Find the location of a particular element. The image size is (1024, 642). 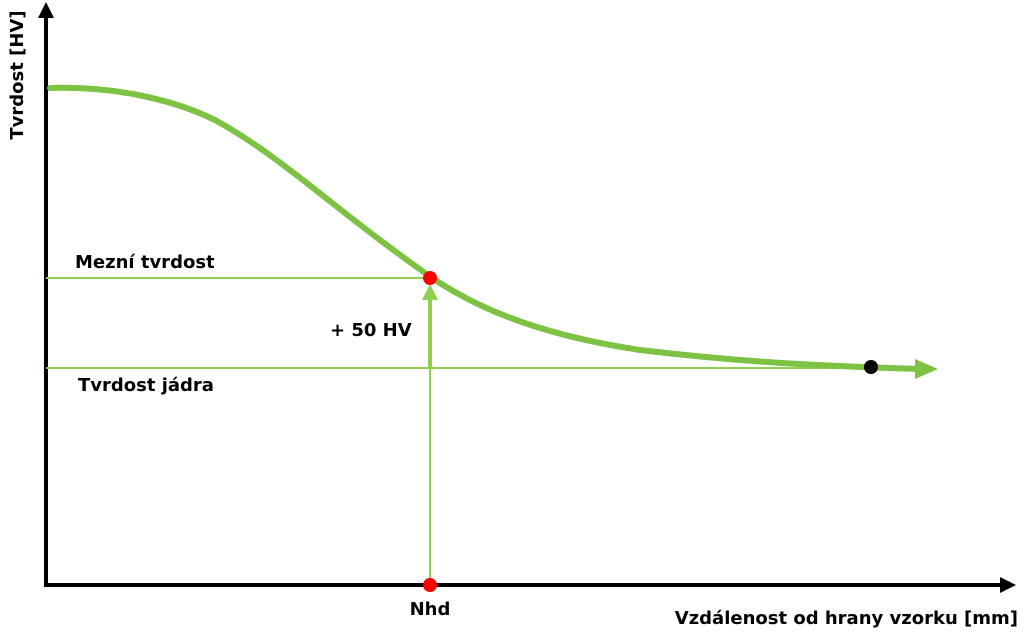

offset-arrow-head is located at coordinates (430, 292).